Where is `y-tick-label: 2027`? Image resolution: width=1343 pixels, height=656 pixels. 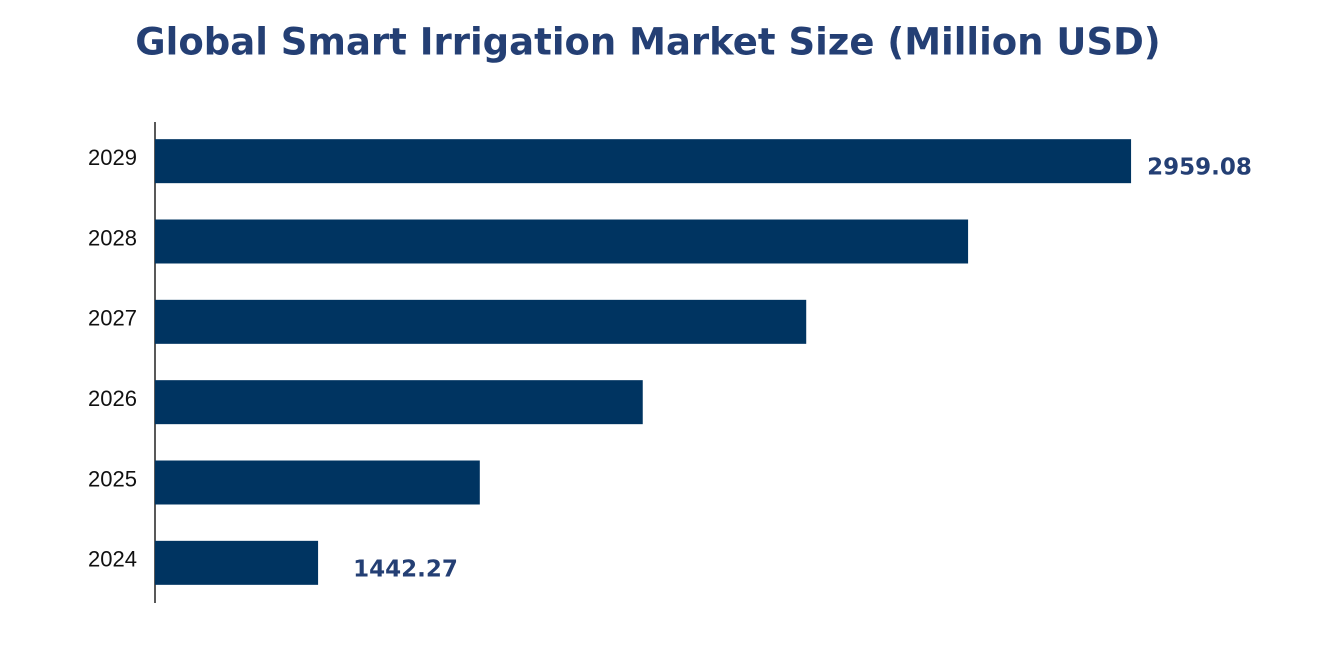
y-tick-label: 2027 is located at coordinates (112, 318).